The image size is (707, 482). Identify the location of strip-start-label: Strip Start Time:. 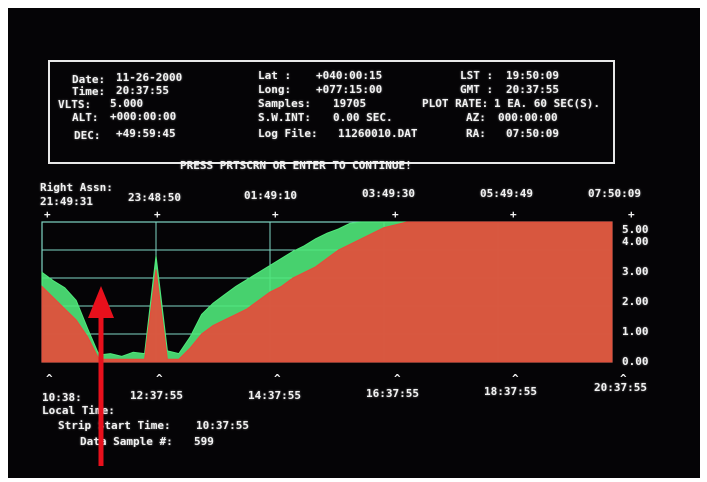
(114, 425).